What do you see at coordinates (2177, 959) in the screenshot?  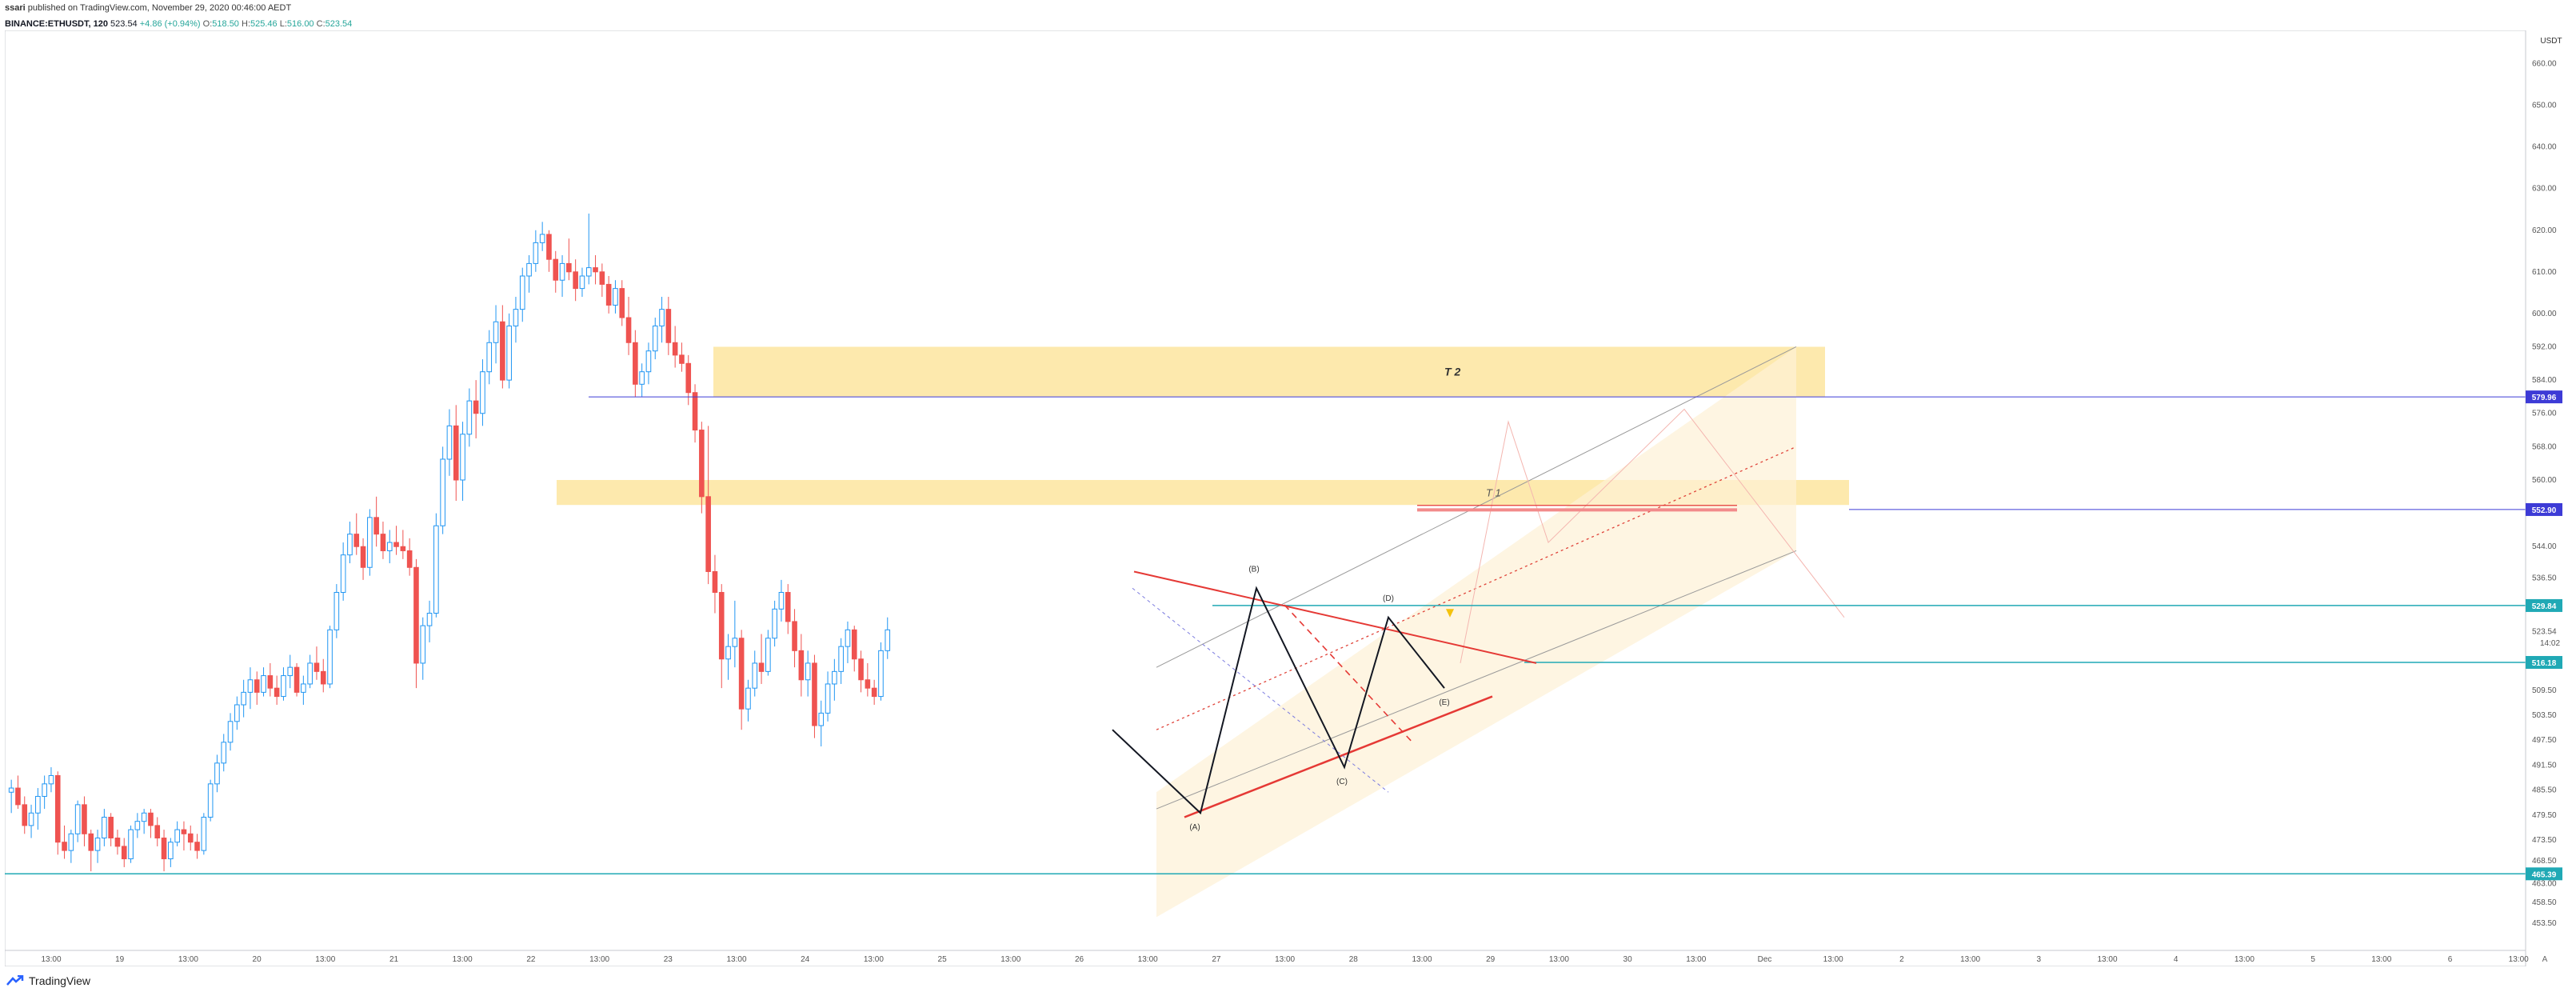 I see `time-tick: 4` at bounding box center [2177, 959].